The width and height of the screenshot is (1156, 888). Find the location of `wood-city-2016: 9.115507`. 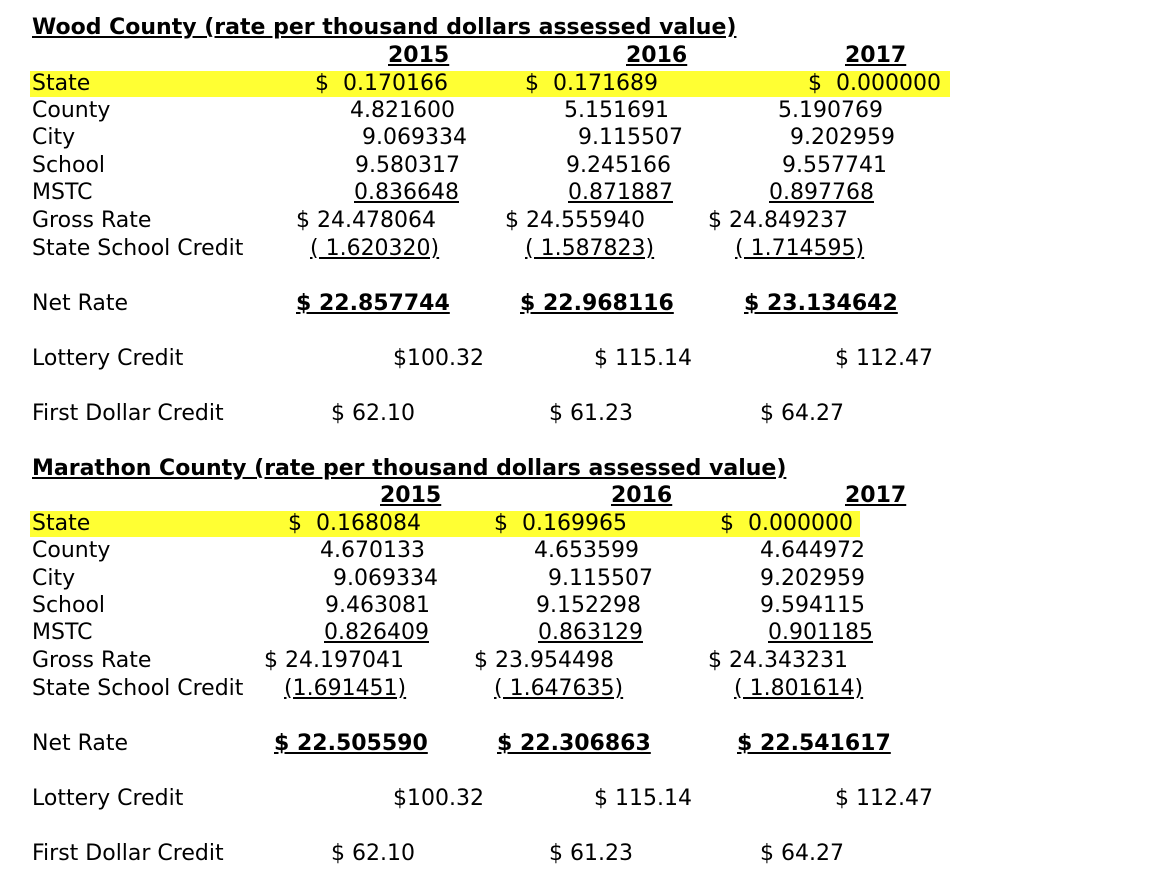

wood-city-2016: 9.115507 is located at coordinates (630, 137).